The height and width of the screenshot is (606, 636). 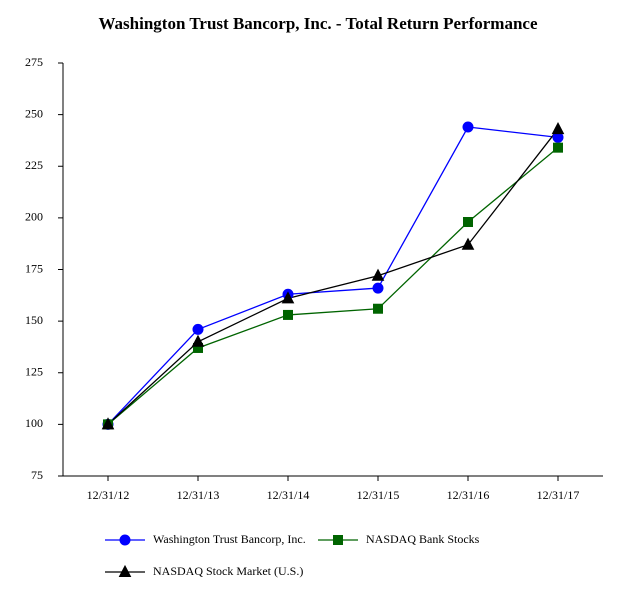 What do you see at coordinates (34, 423) in the screenshot?
I see `y-tick-label: 100` at bounding box center [34, 423].